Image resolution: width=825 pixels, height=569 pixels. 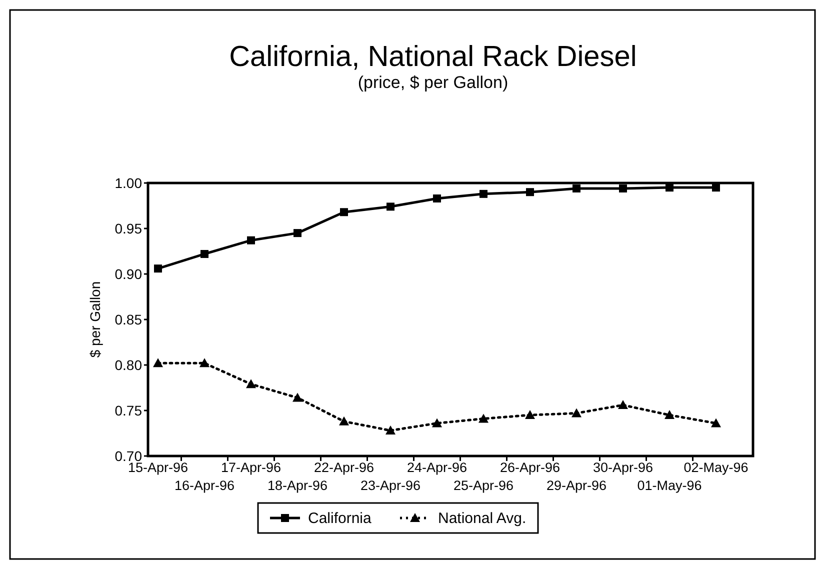 I want to click on chart-title: California, National Rack Diesel, so click(x=433, y=57).